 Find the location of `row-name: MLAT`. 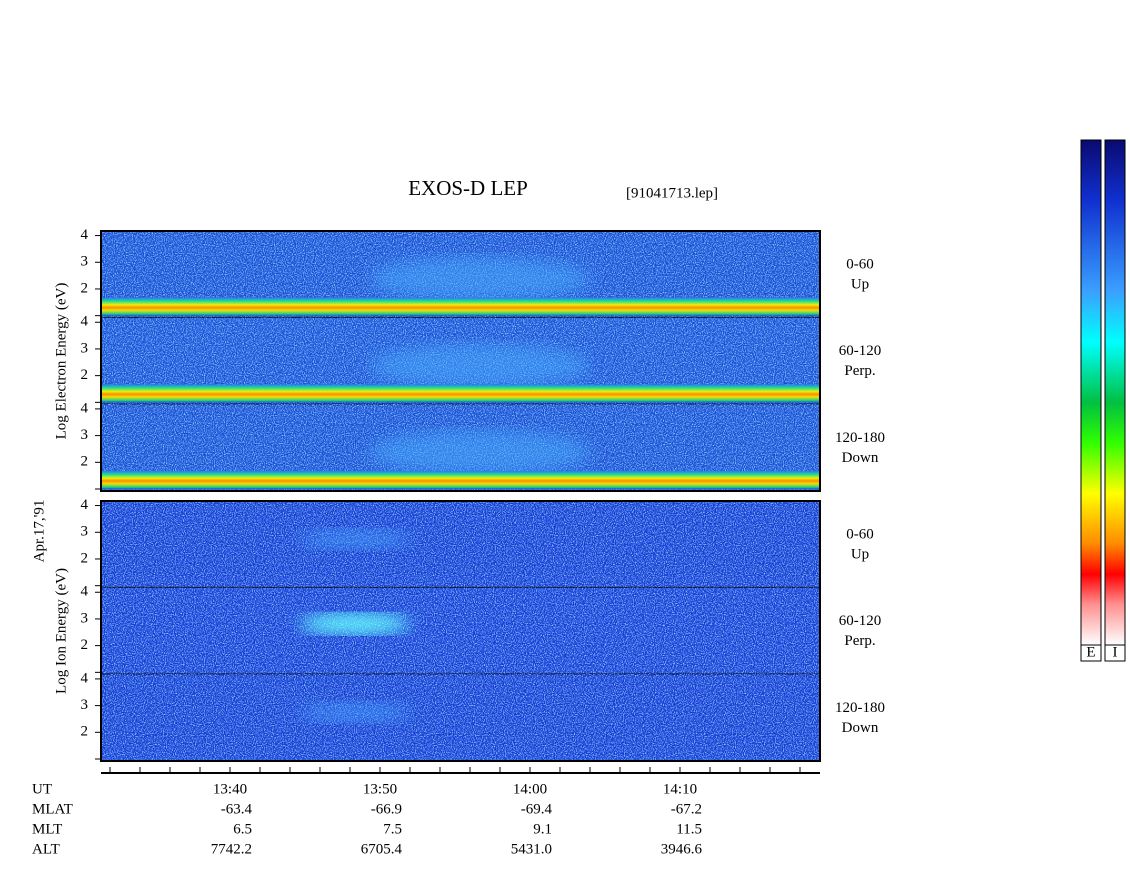

row-name: MLAT is located at coordinates (52, 809).